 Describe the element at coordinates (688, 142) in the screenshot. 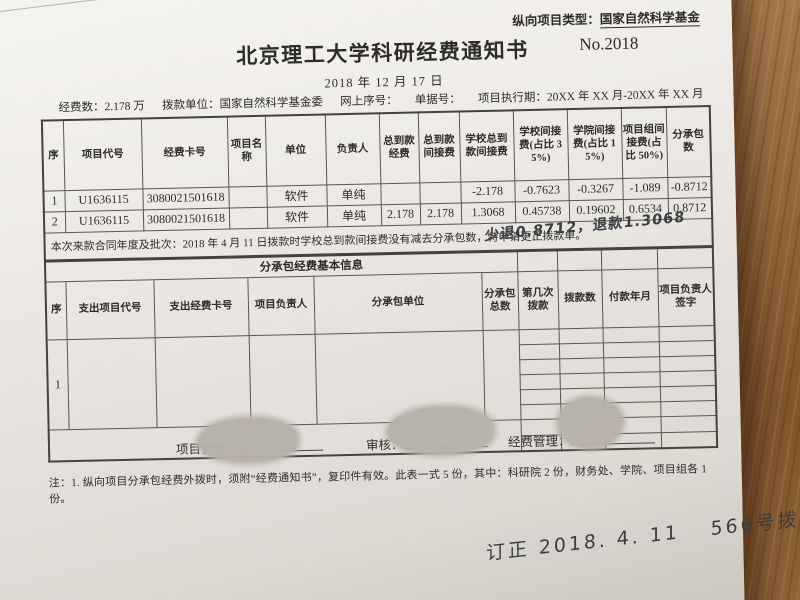

I see `col-header-subcontract: 分承包数` at that location.